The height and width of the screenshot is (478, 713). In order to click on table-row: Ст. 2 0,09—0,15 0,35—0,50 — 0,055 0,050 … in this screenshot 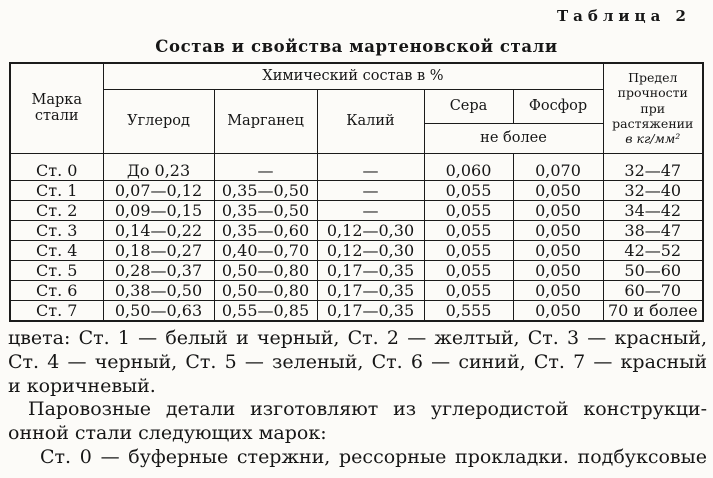, I will do `click(356, 210)`.